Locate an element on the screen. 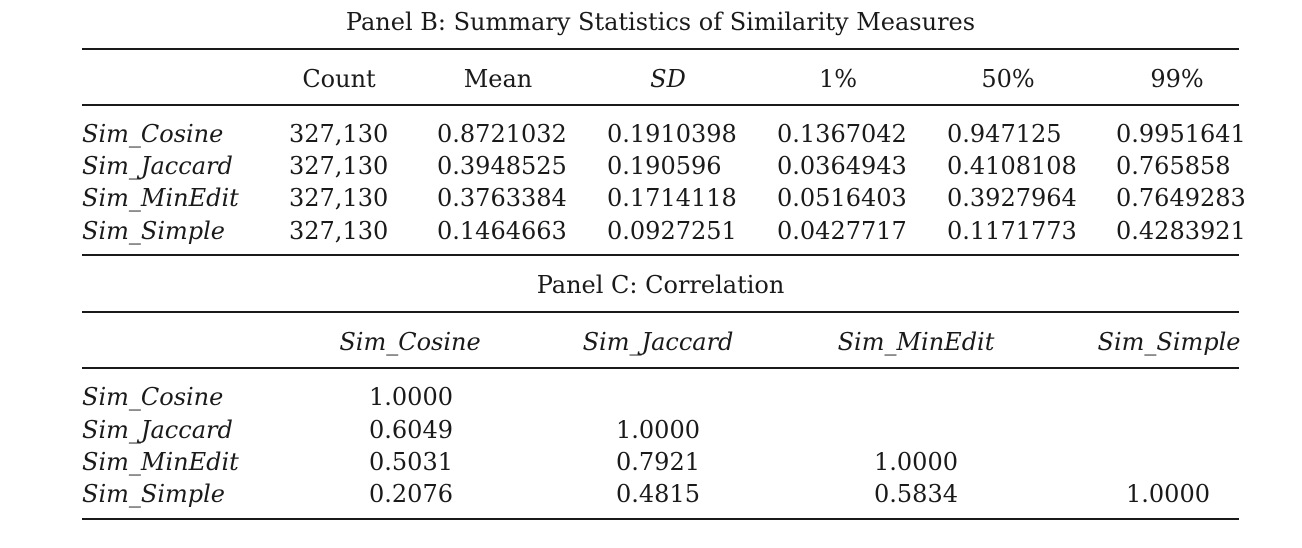 The image size is (1302, 548). table-cell: 0.0427717 is located at coordinates (842, 231).